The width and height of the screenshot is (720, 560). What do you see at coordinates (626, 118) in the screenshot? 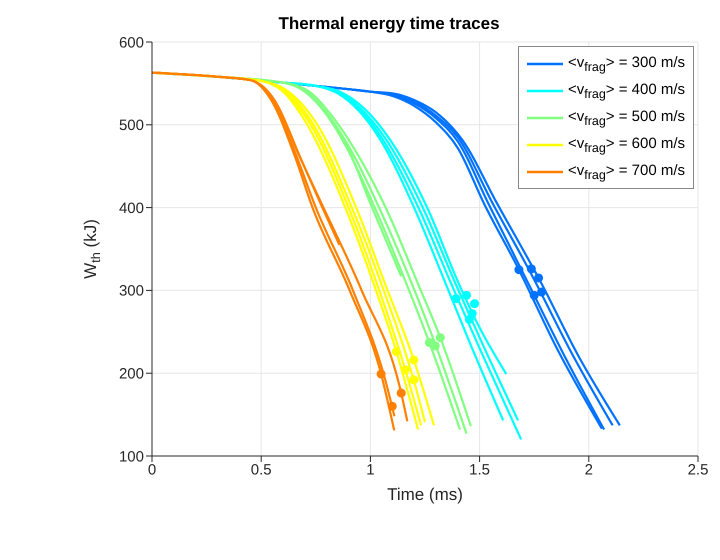
I see `legend-label: <v$_{frag}$> = 500 m/s` at bounding box center [626, 118].